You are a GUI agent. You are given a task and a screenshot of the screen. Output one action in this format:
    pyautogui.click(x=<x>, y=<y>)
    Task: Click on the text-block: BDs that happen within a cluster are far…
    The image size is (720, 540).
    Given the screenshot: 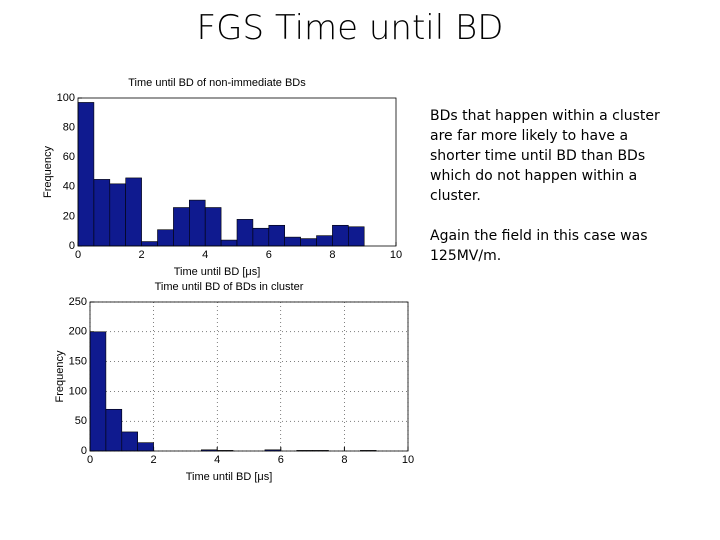 What is the action you would take?
    pyautogui.click(x=555, y=196)
    